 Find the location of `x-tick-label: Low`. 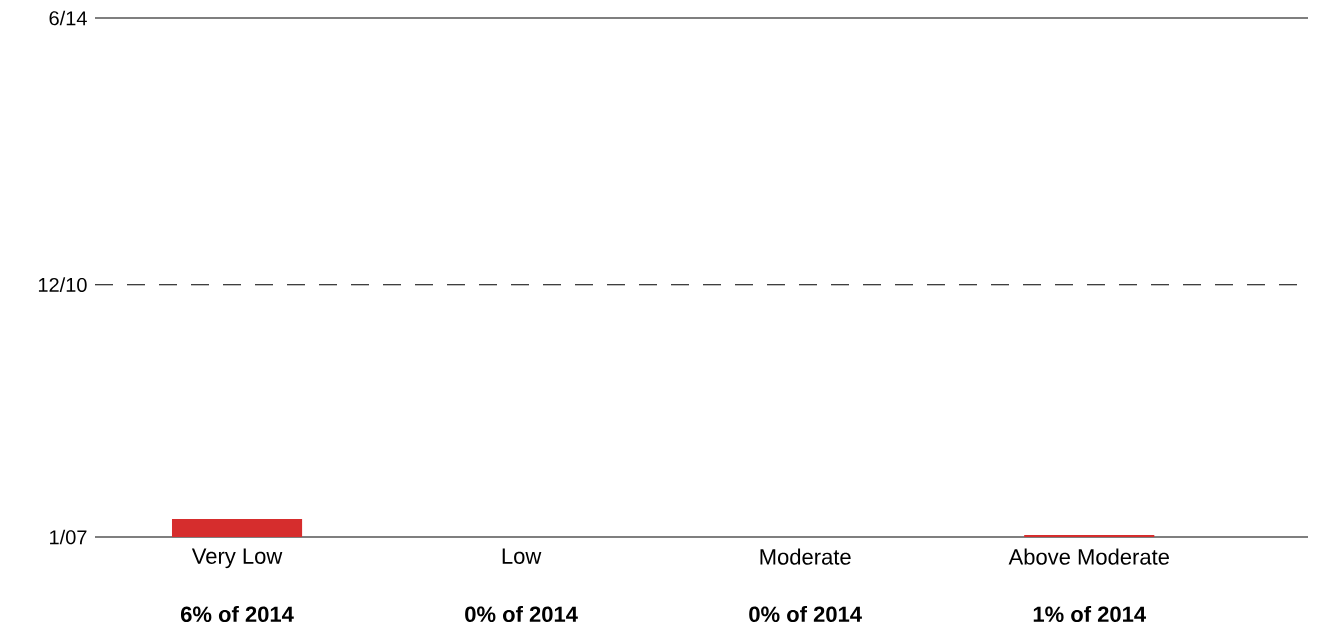

x-tick-label: Low is located at coordinates (522, 556).